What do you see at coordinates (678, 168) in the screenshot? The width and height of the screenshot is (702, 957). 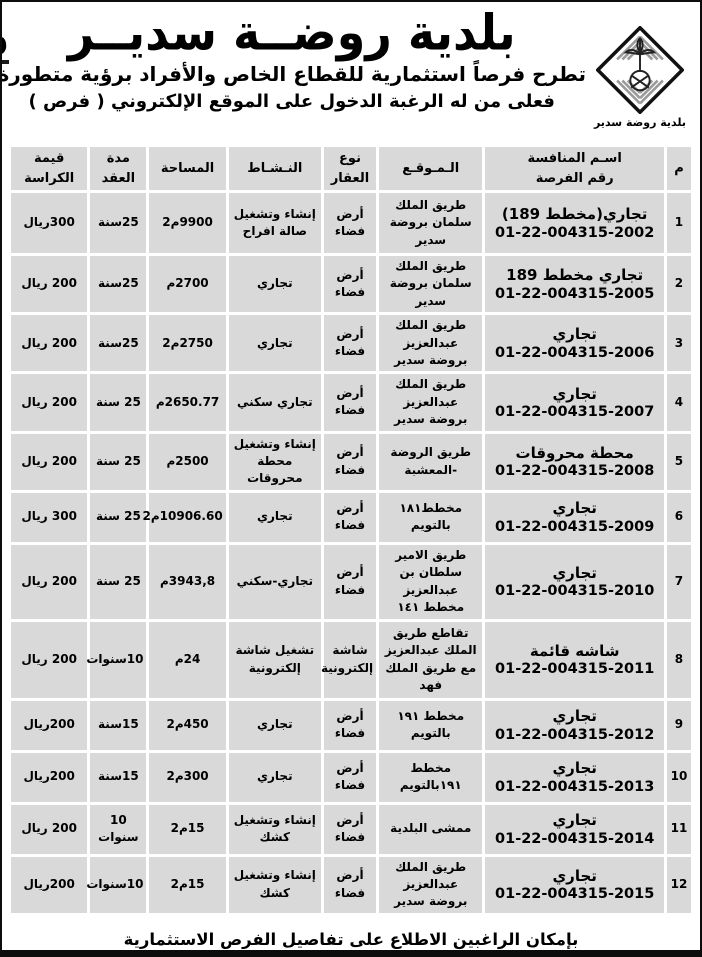 I see `col-header-no: م` at bounding box center [678, 168].